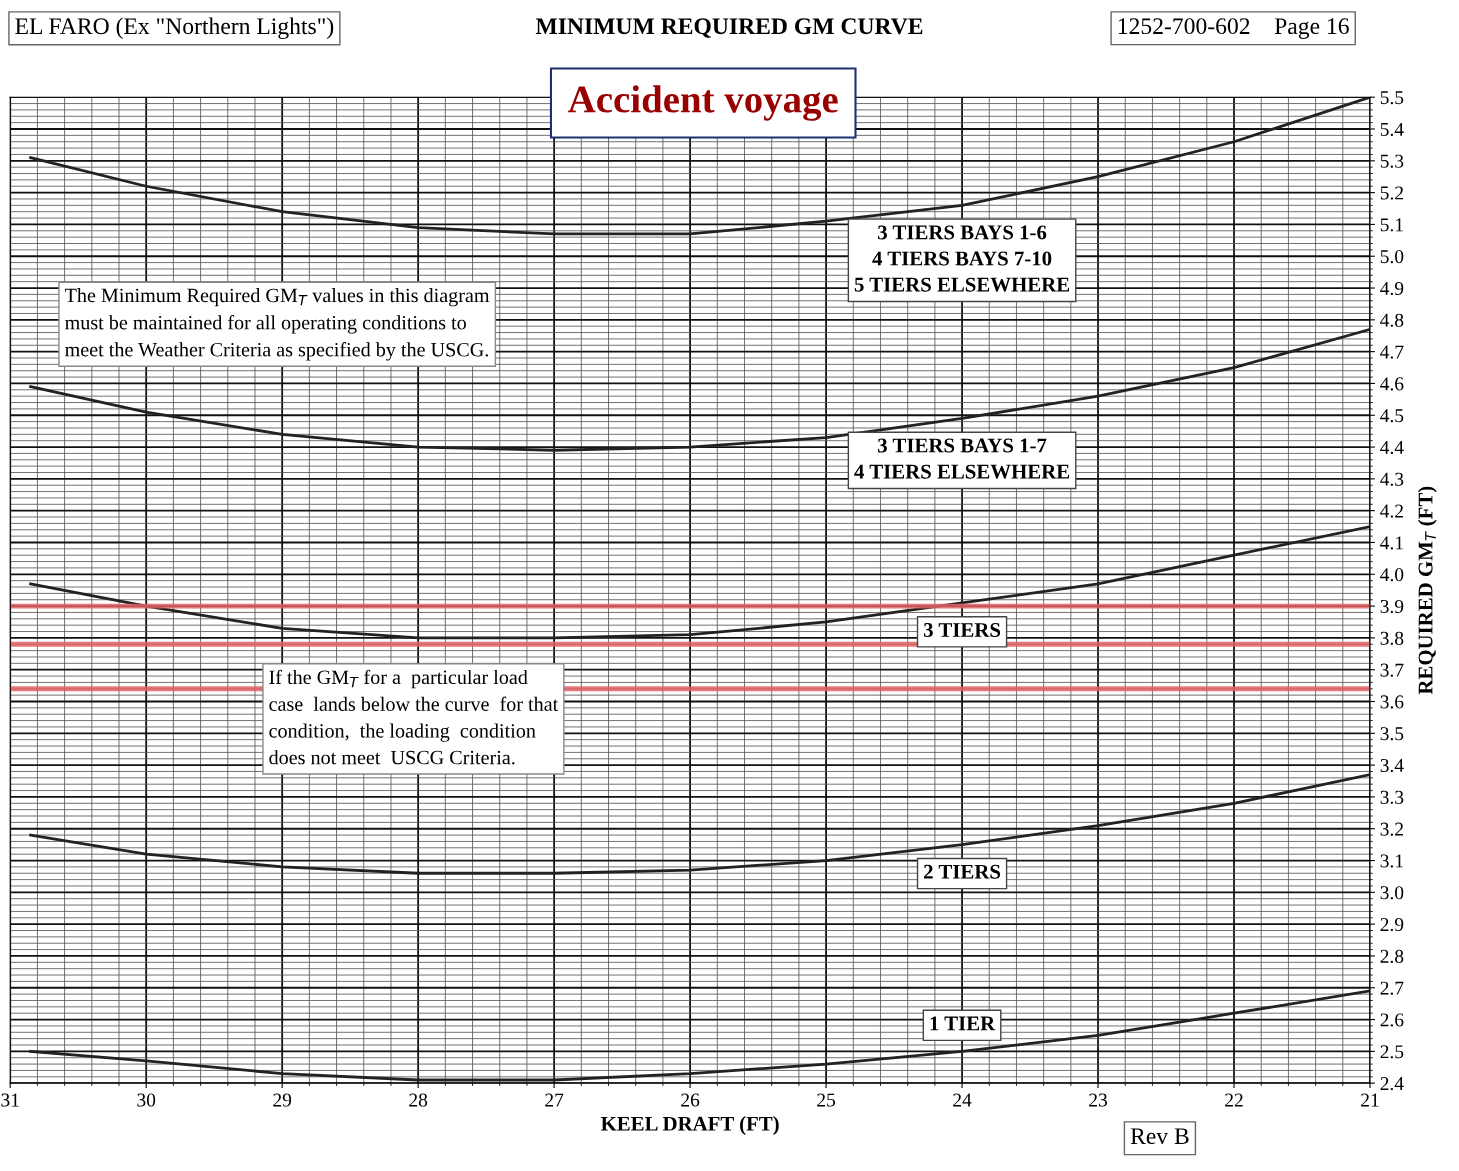  I want to click on chart-subtitle: EL FARO (Ex "Northern Lights"), so click(174, 28).